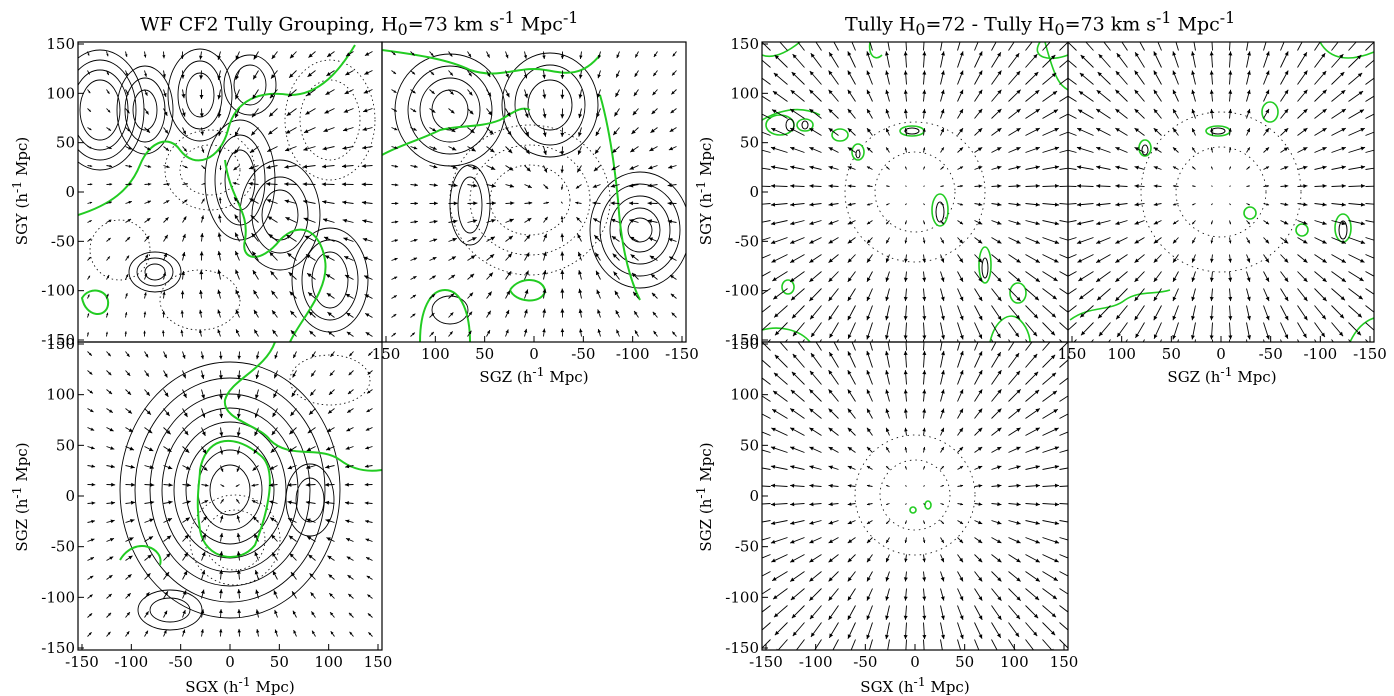  What do you see at coordinates (1254, 377) in the screenshot?
I see `axis-label-tail: Mpc)` at bounding box center [1254, 377].